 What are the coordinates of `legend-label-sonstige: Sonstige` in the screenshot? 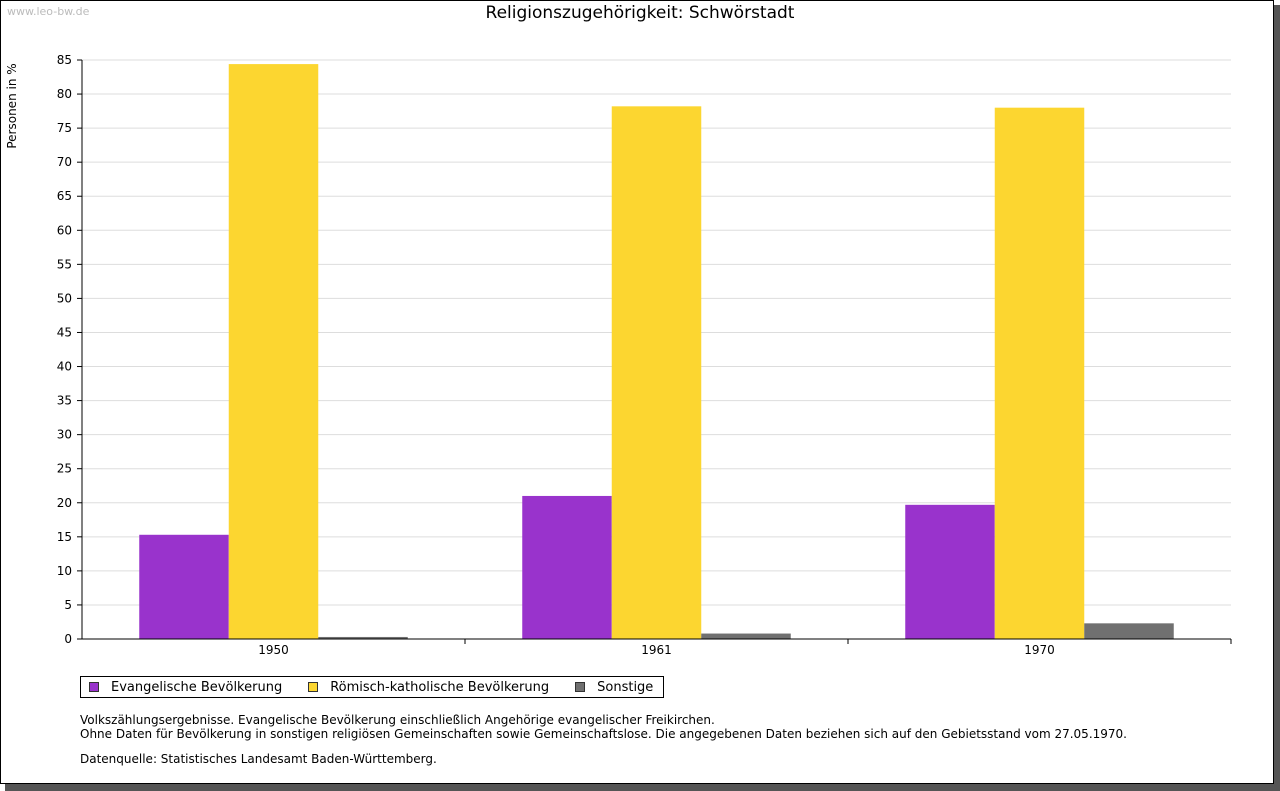 It's located at (625, 687).